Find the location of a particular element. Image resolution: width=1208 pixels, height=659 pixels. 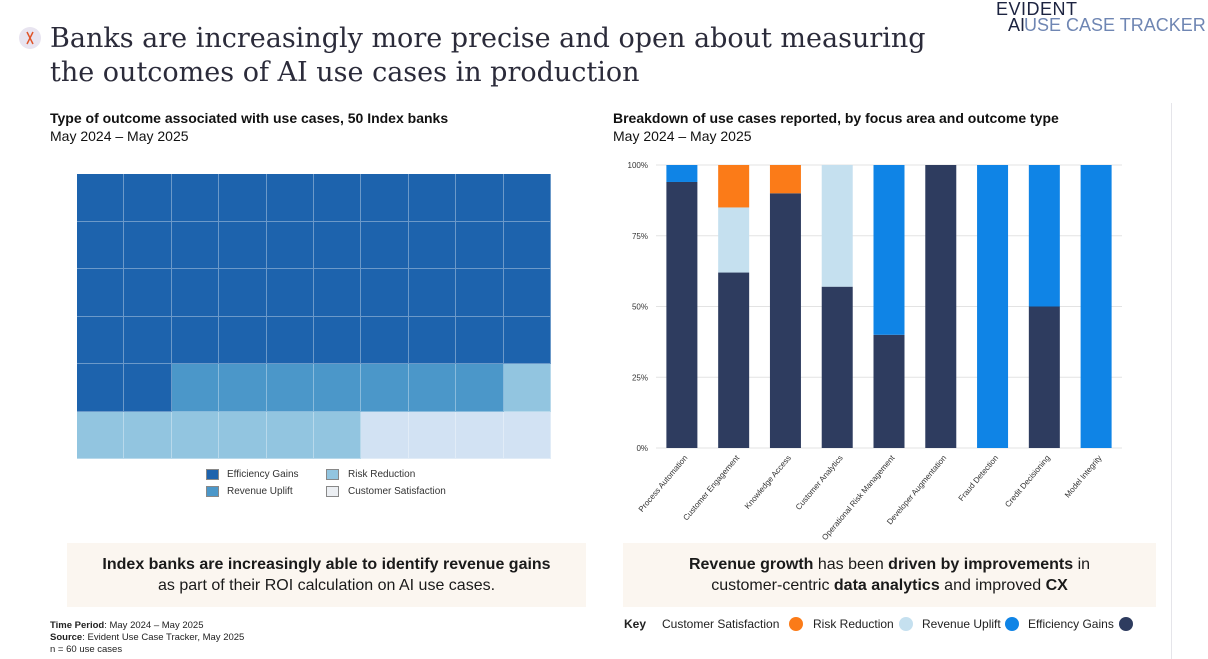

key-risk-dot is located at coordinates (906, 624).